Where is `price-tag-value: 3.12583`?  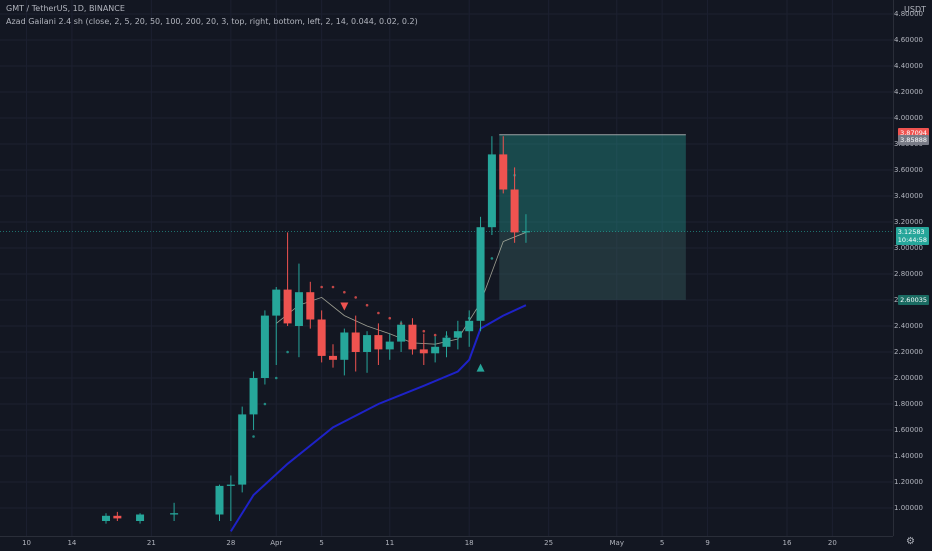
price-tag-value: 3.12583 is located at coordinates (911, 231).